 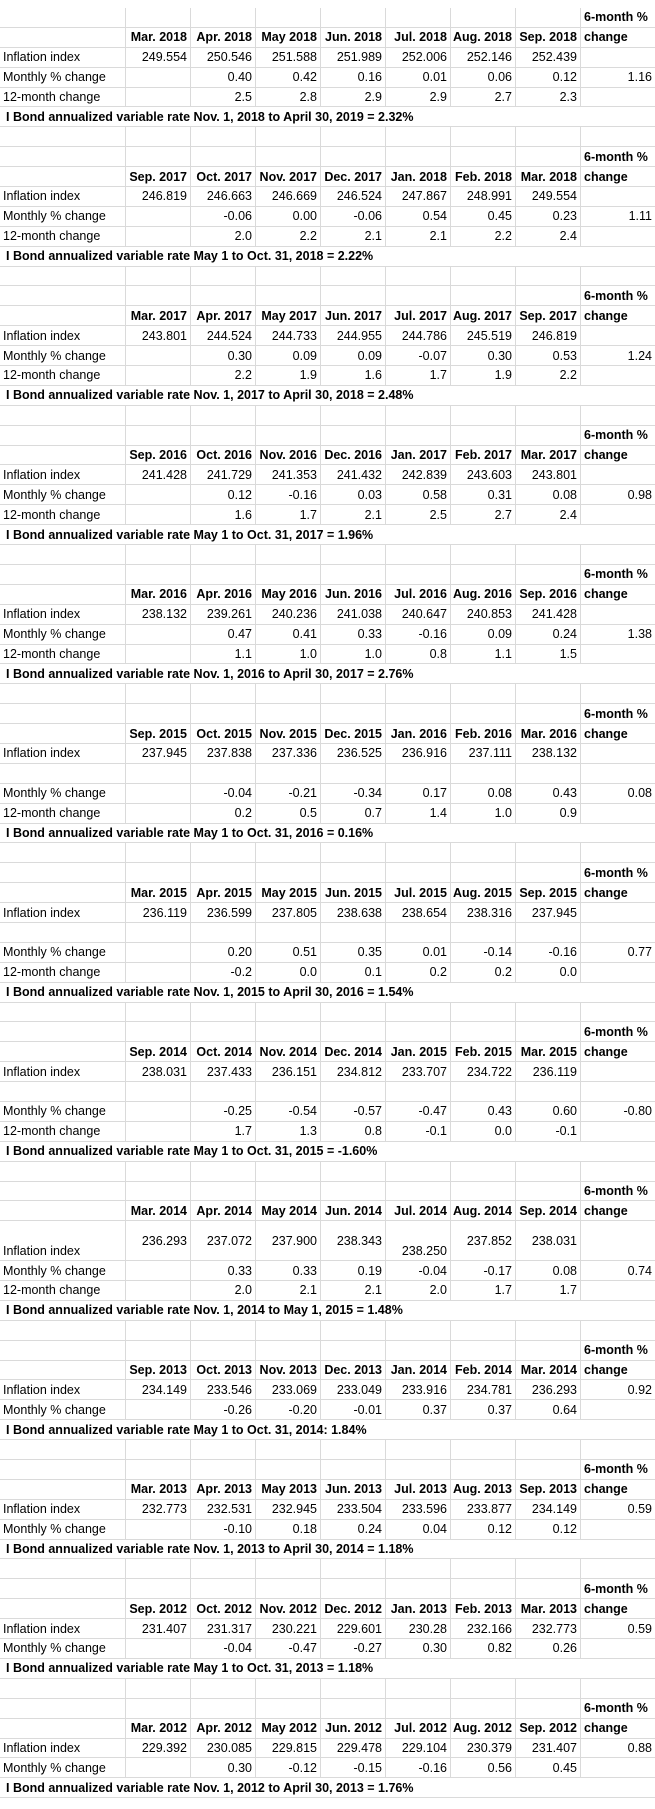 I want to click on value-cell: 238.031, so click(x=548, y=1241).